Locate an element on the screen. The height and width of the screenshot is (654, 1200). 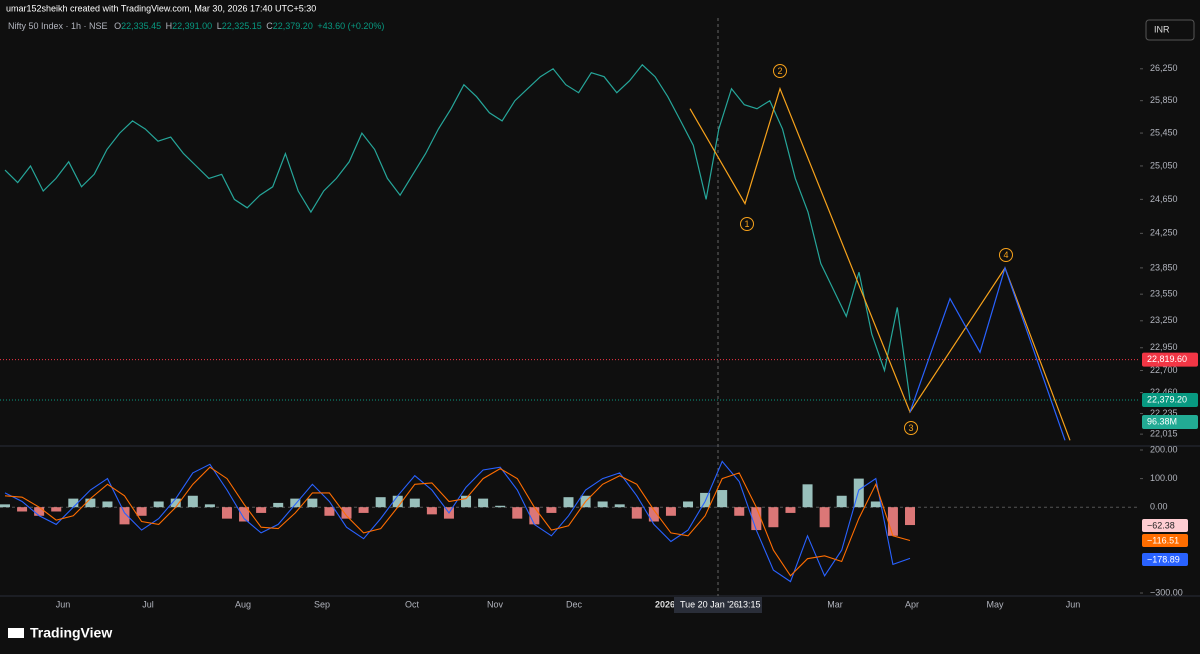
ohlc-key: O is located at coordinates (117, 26).